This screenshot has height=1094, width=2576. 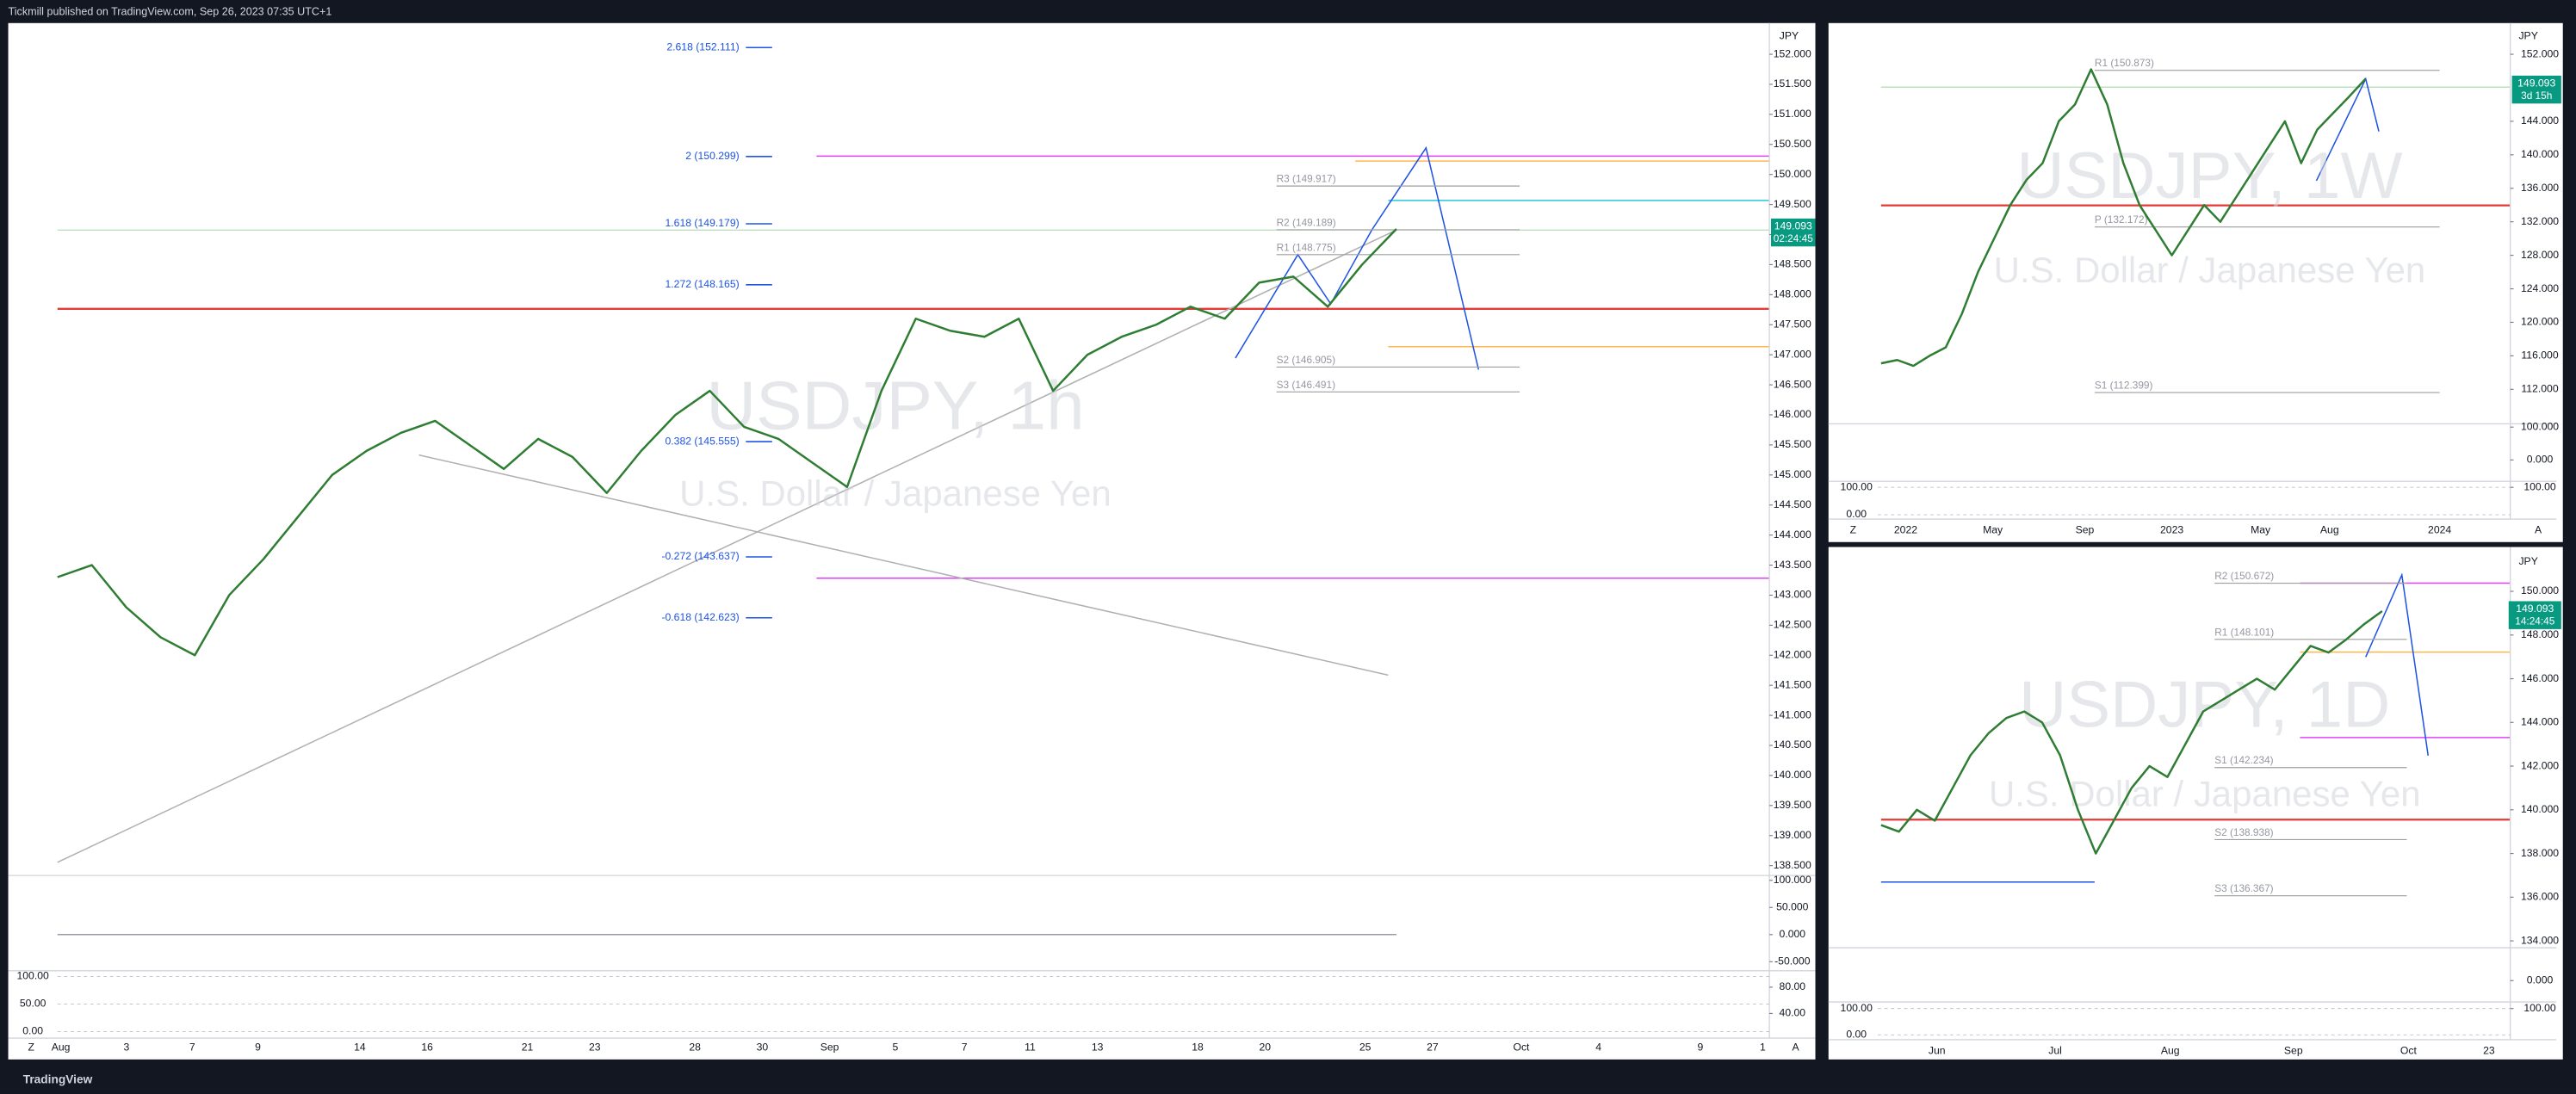 I want to click on pivot-label: R1 (148.101), so click(x=2244, y=632).